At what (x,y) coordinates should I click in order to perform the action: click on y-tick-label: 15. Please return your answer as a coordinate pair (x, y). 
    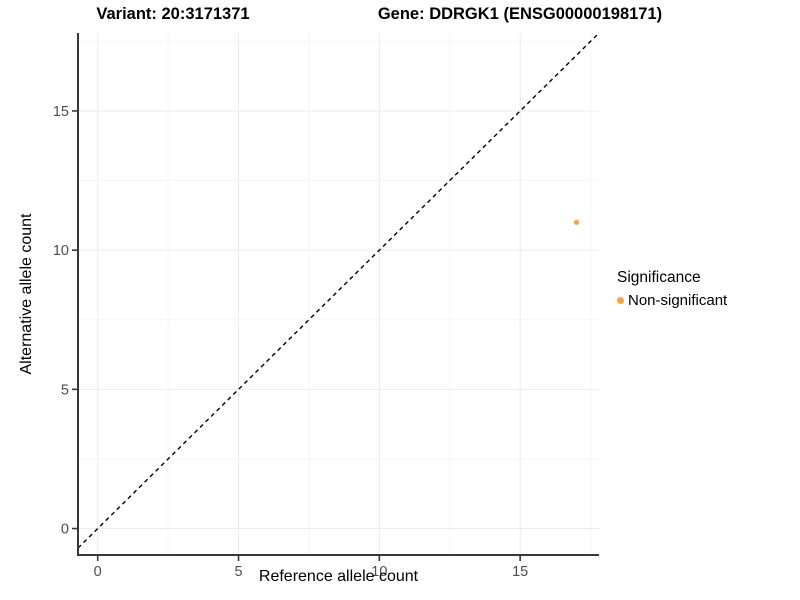
    Looking at the image, I should click on (61, 112).